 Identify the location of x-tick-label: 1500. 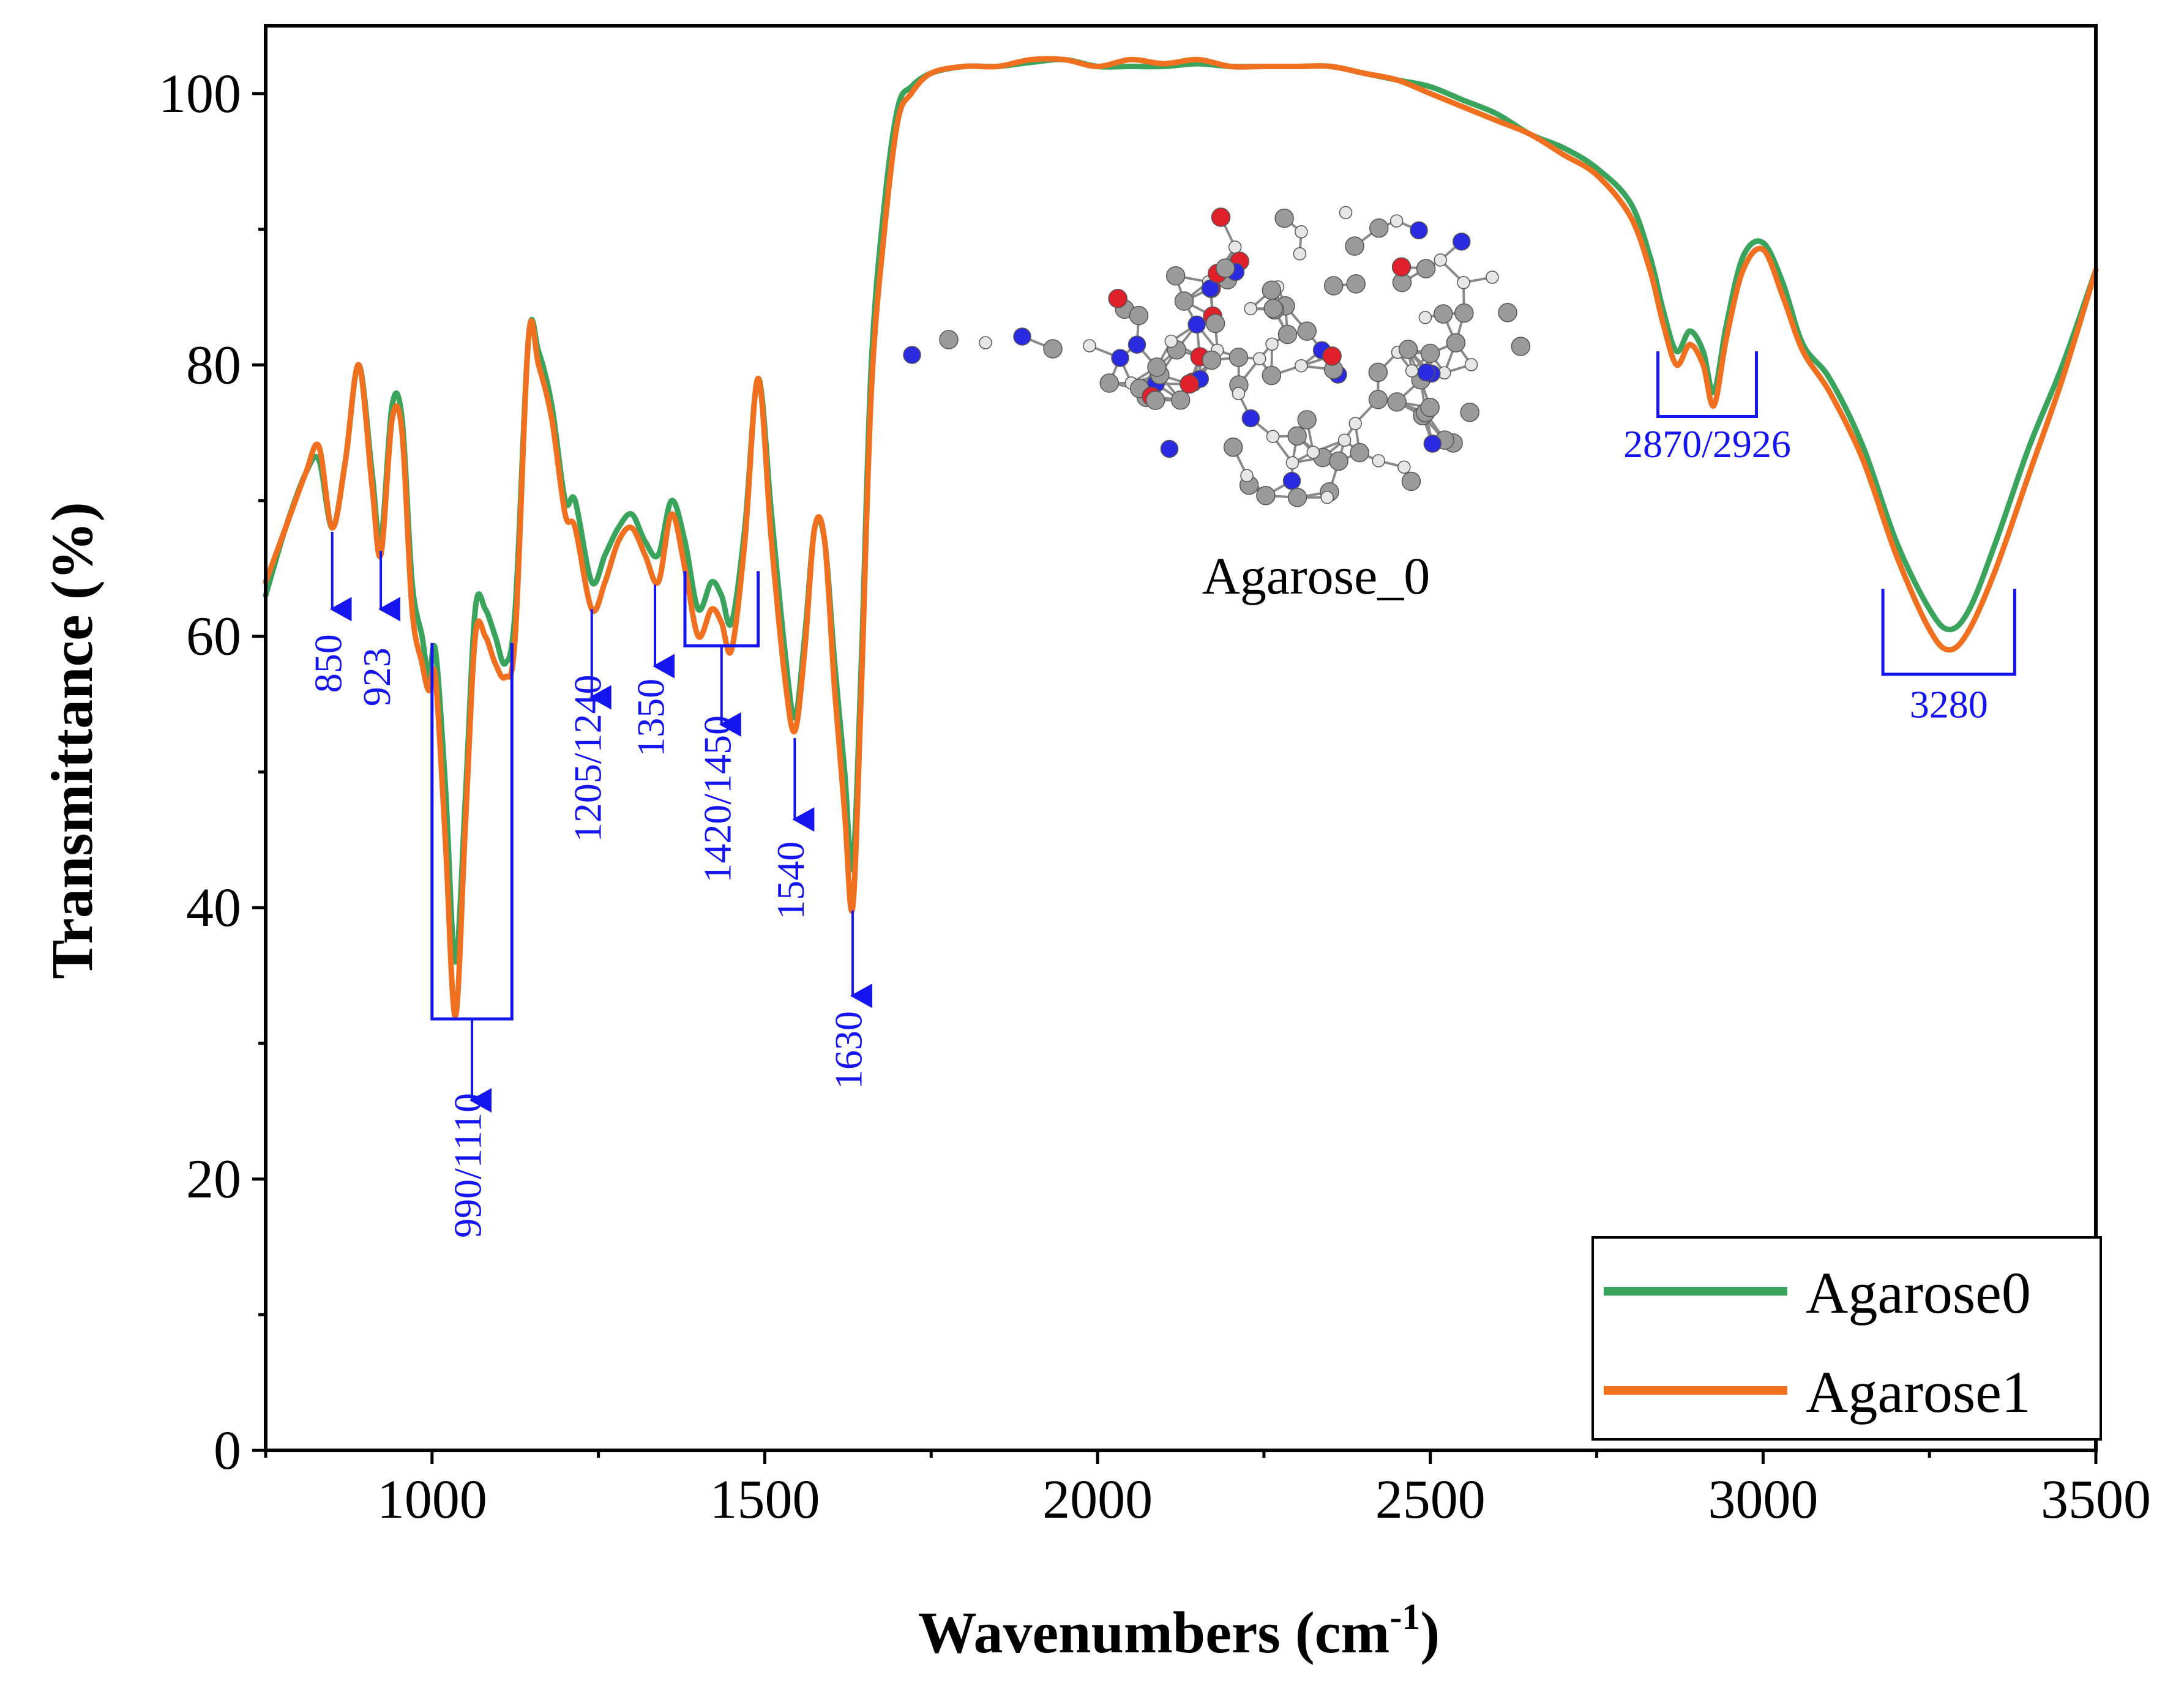
(764, 1499).